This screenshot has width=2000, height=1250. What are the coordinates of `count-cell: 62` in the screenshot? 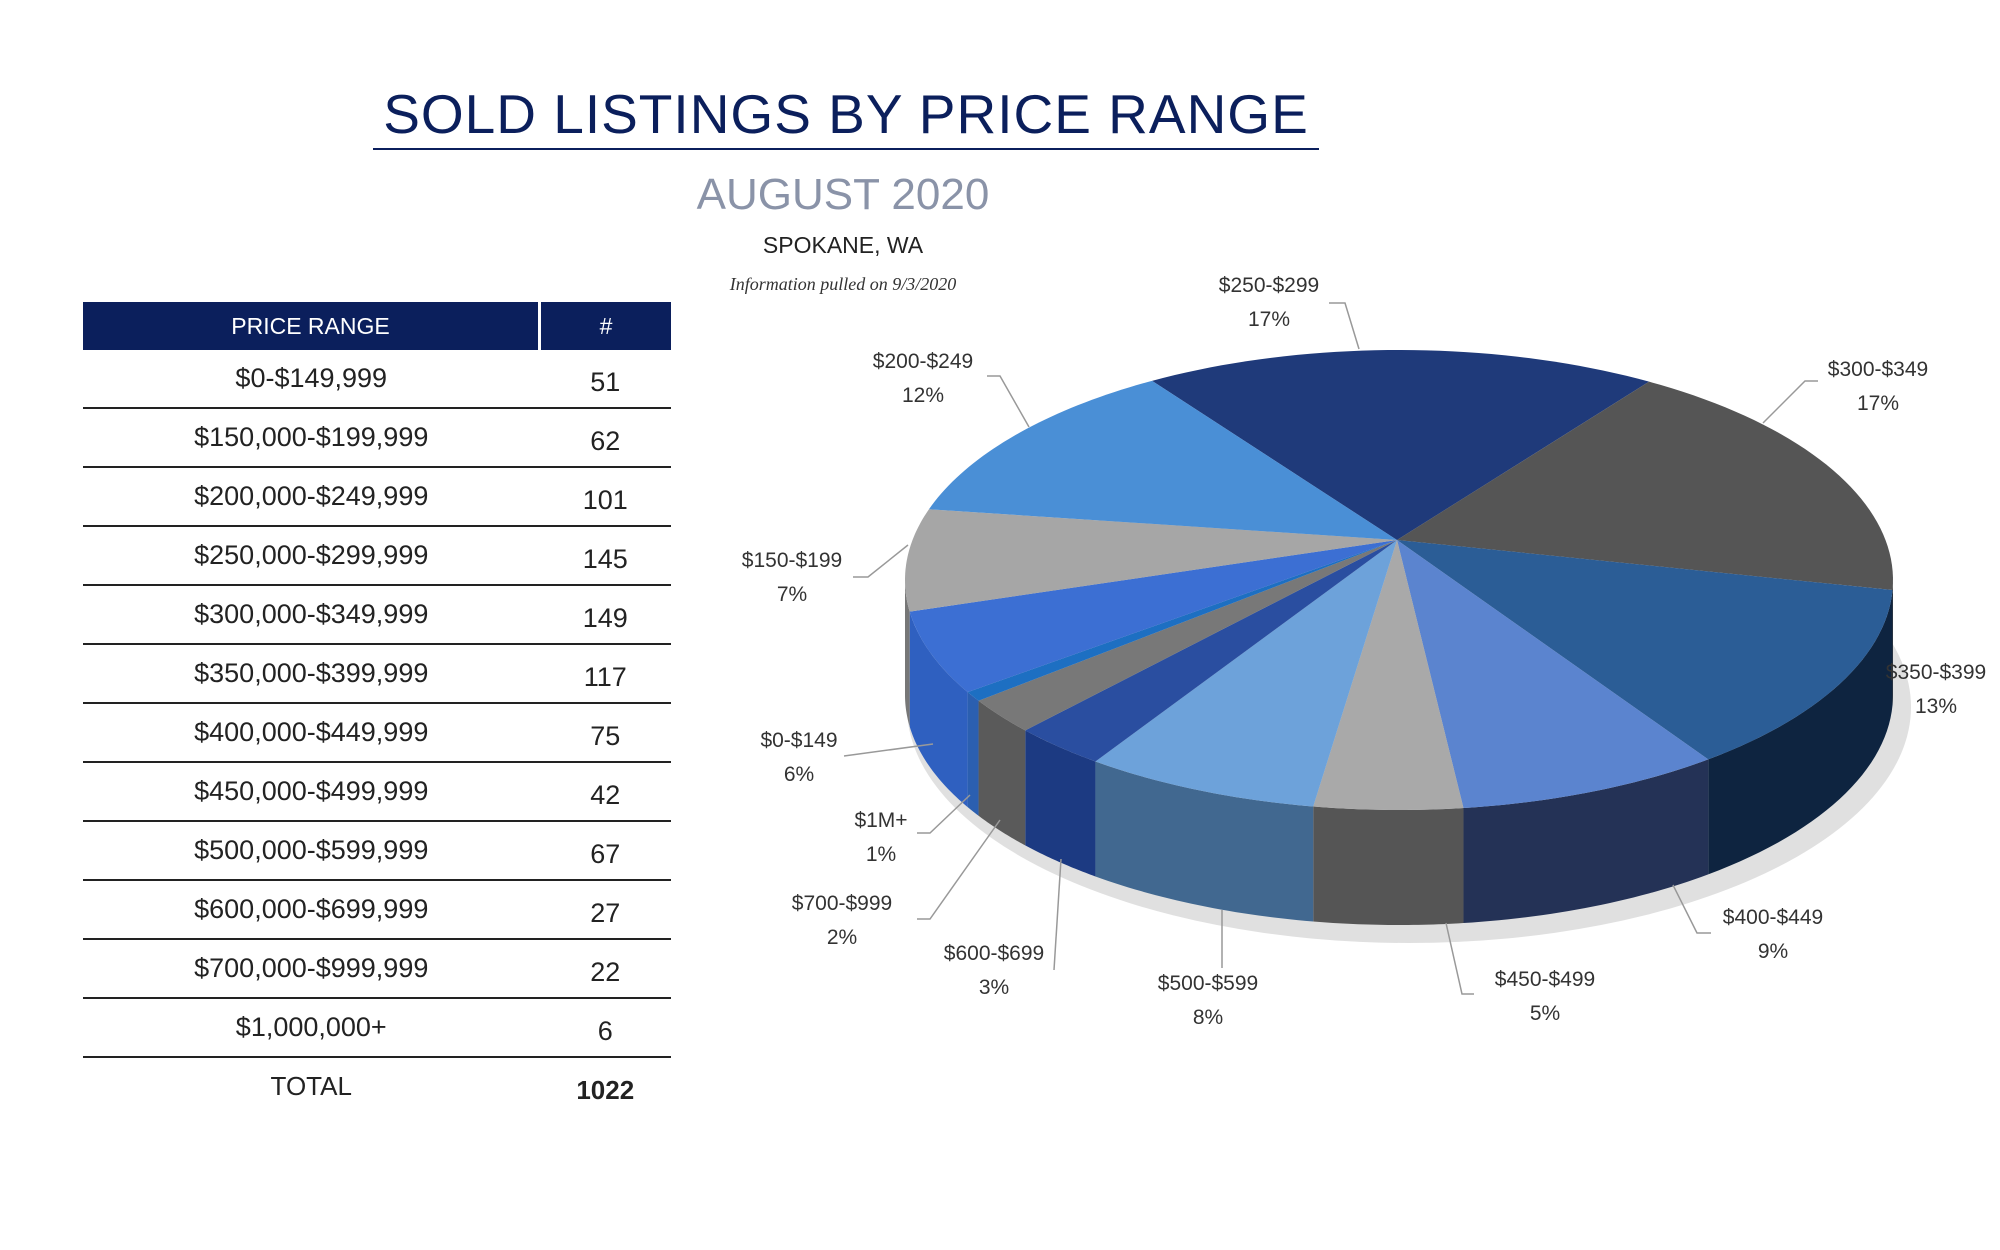 It's located at (605, 438).